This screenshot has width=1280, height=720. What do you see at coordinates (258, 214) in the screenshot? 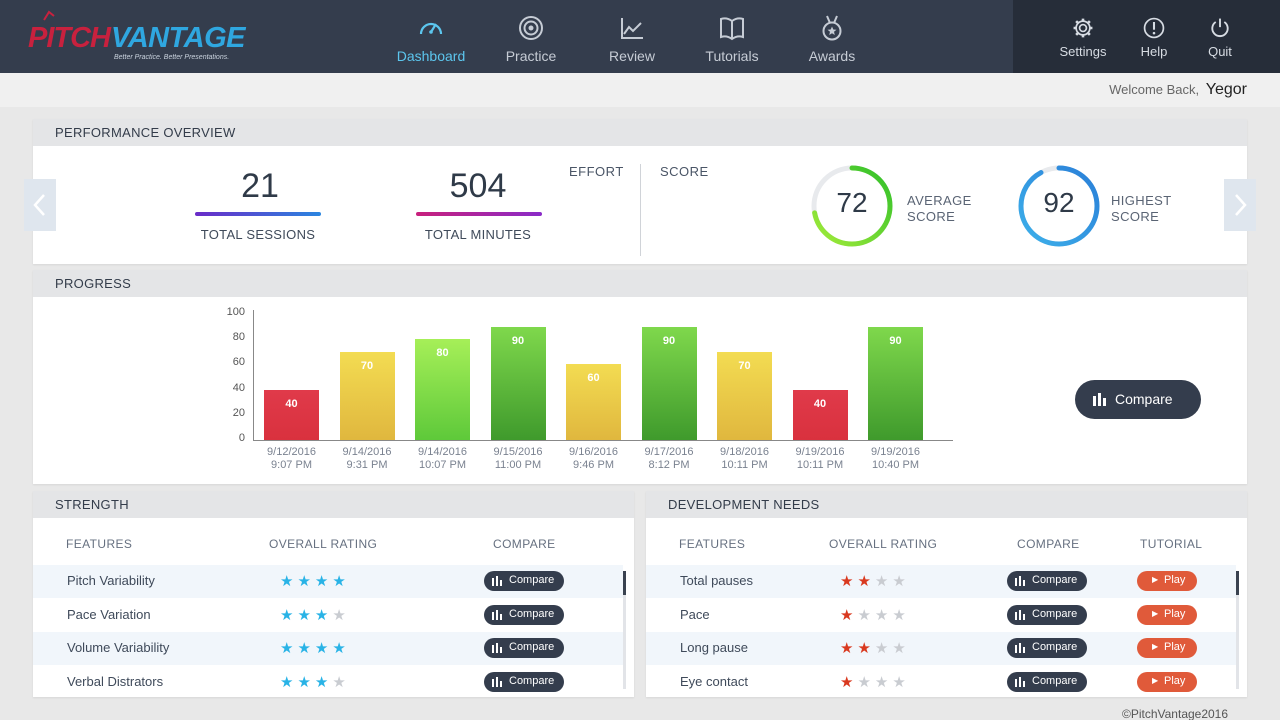
I see `total-sessions-underline` at bounding box center [258, 214].